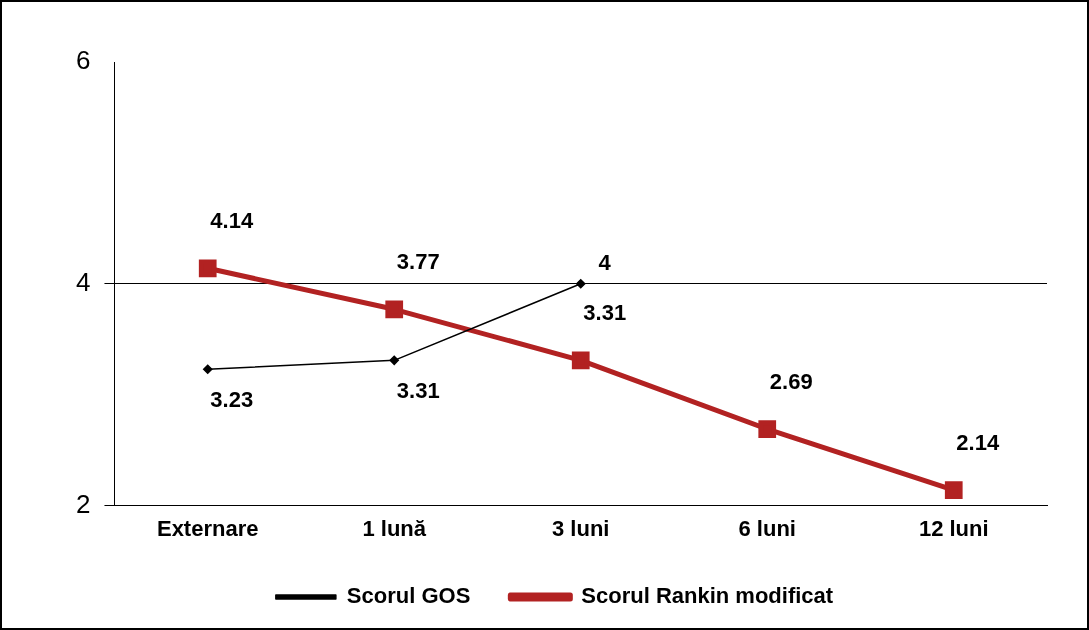 The image size is (1089, 630). Describe the element at coordinates (791, 382) in the screenshot. I see `data-label: 2.69` at that location.